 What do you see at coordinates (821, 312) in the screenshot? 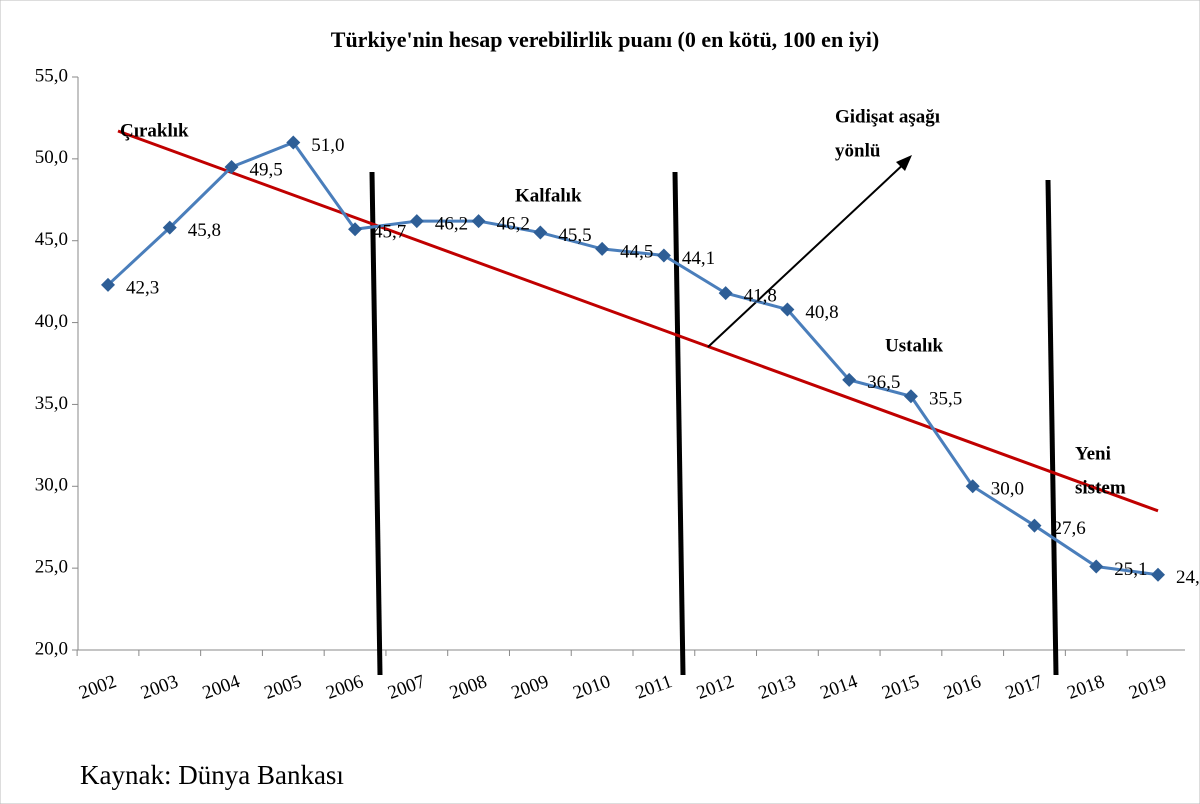
I see `data-label: 40,8` at bounding box center [821, 312].